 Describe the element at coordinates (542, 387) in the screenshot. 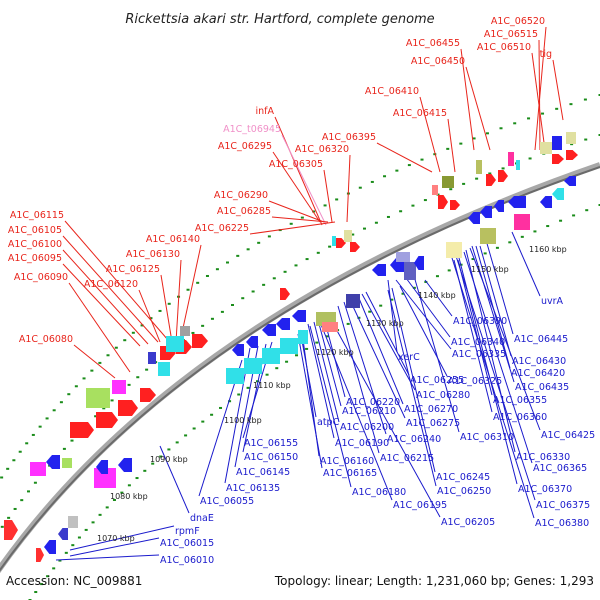

I see `lower-gene-label: A1C_06435` at that location.